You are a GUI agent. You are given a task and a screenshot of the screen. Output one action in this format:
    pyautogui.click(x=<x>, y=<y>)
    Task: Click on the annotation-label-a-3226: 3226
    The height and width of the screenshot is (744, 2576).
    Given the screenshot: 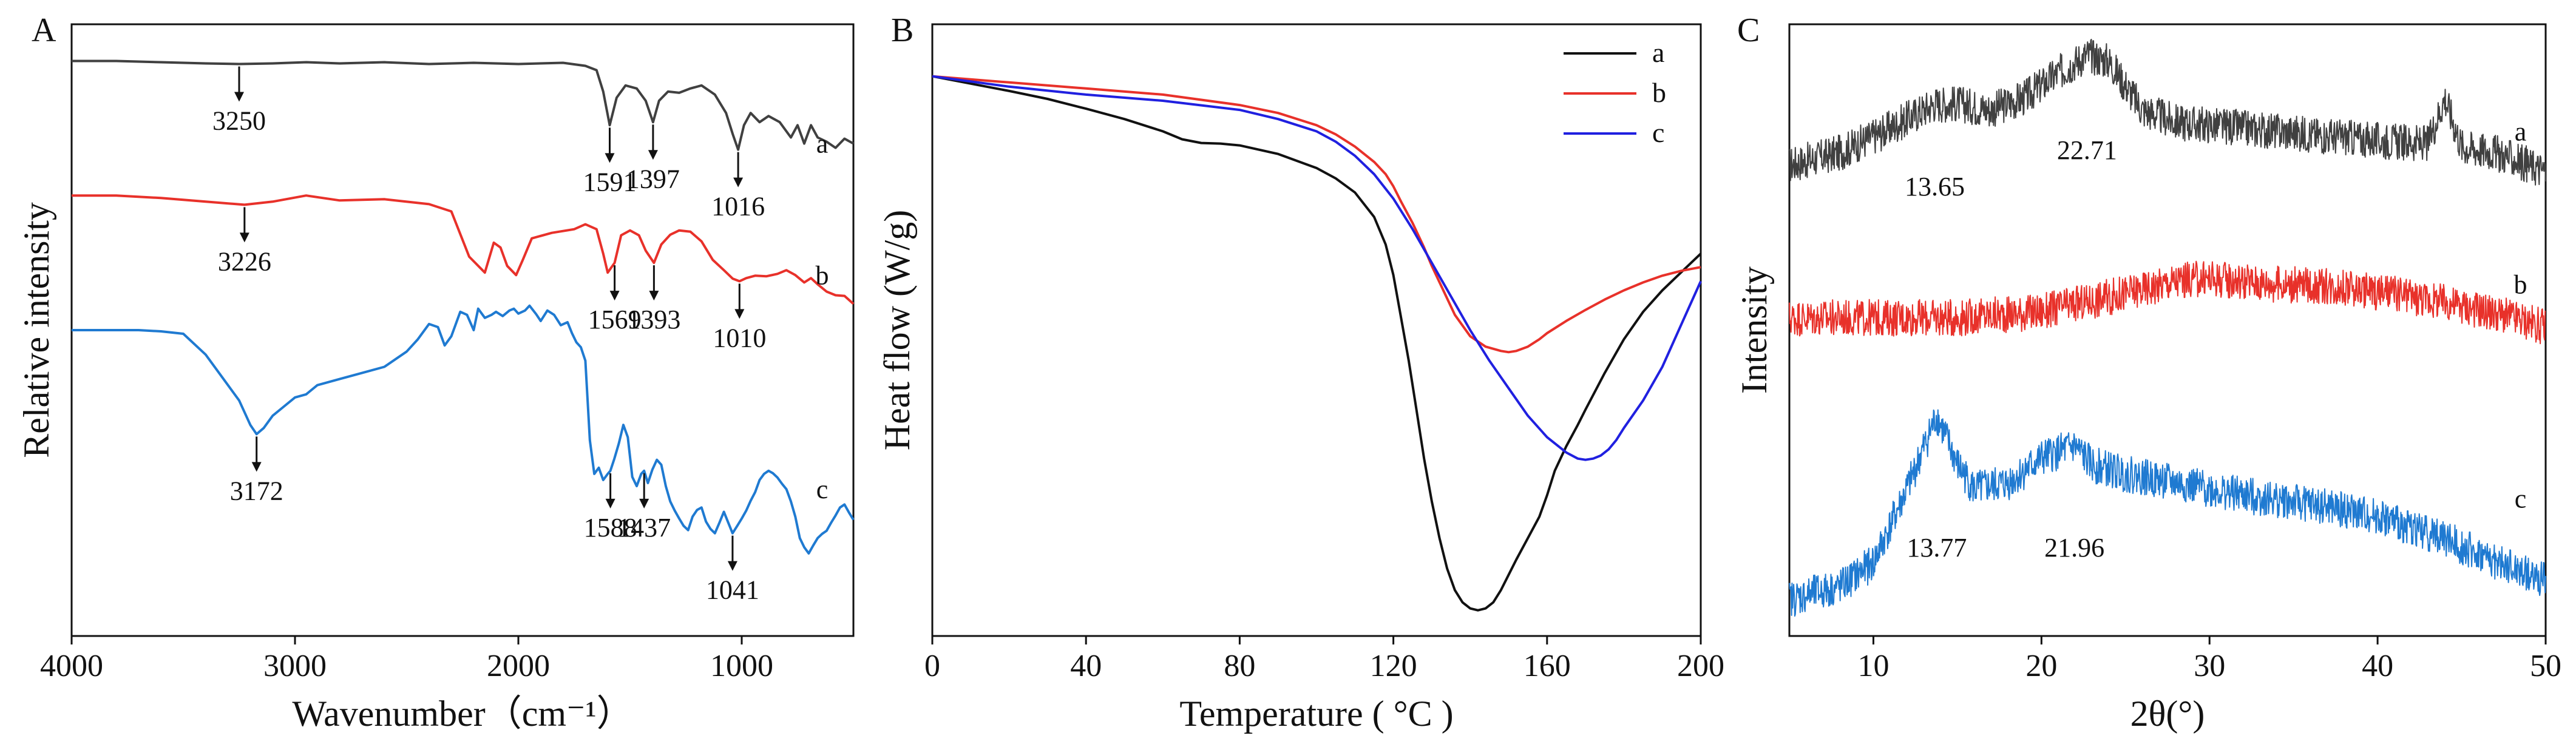 What is the action you would take?
    pyautogui.click(x=245, y=261)
    